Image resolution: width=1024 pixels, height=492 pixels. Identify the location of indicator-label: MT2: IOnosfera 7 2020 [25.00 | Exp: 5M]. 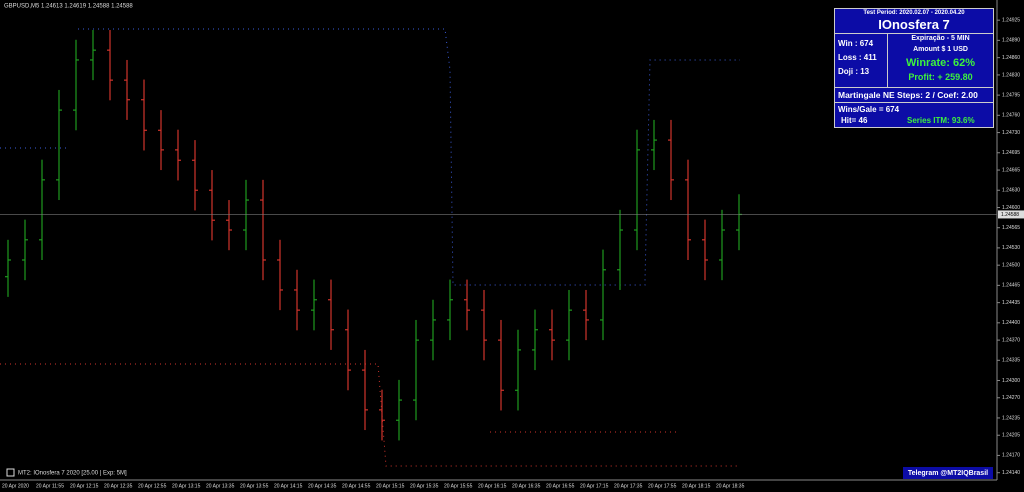
(72, 474).